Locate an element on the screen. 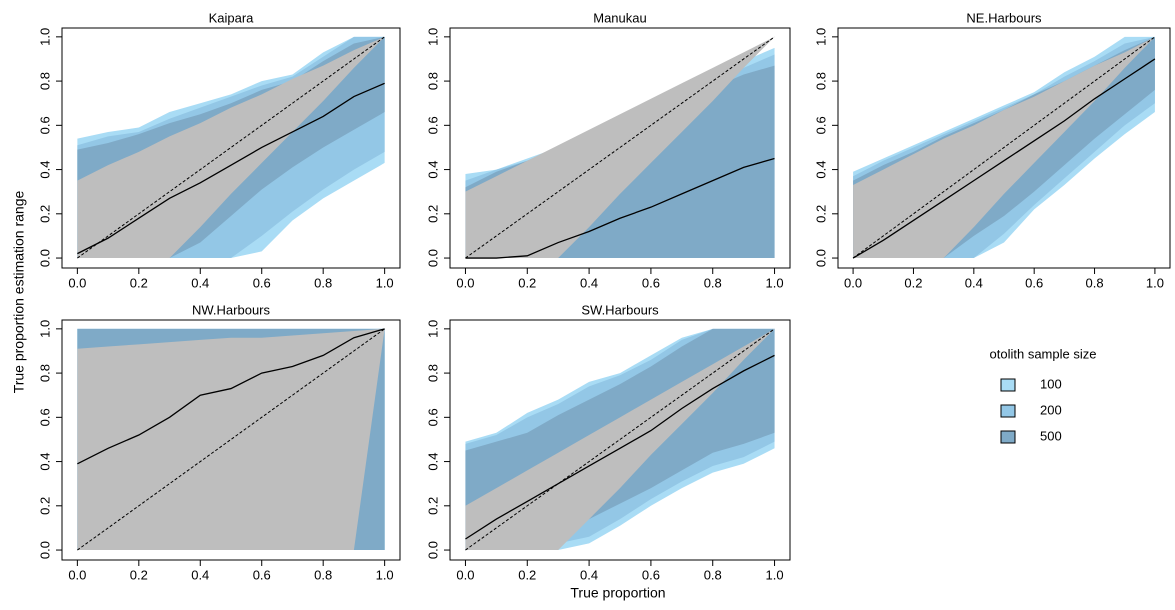  panel-title: SW.Harbours is located at coordinates (620, 309).